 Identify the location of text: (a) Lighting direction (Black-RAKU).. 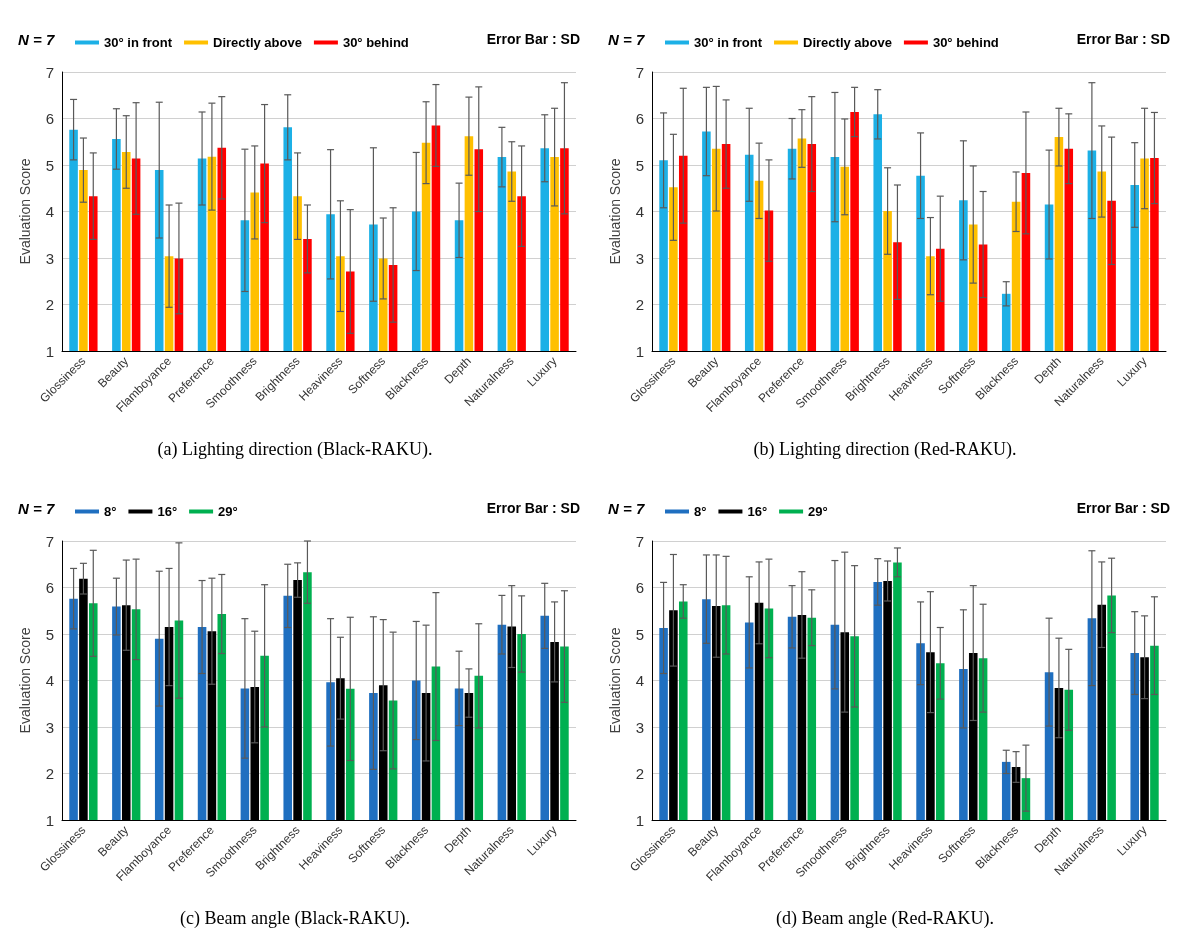
(295, 449).